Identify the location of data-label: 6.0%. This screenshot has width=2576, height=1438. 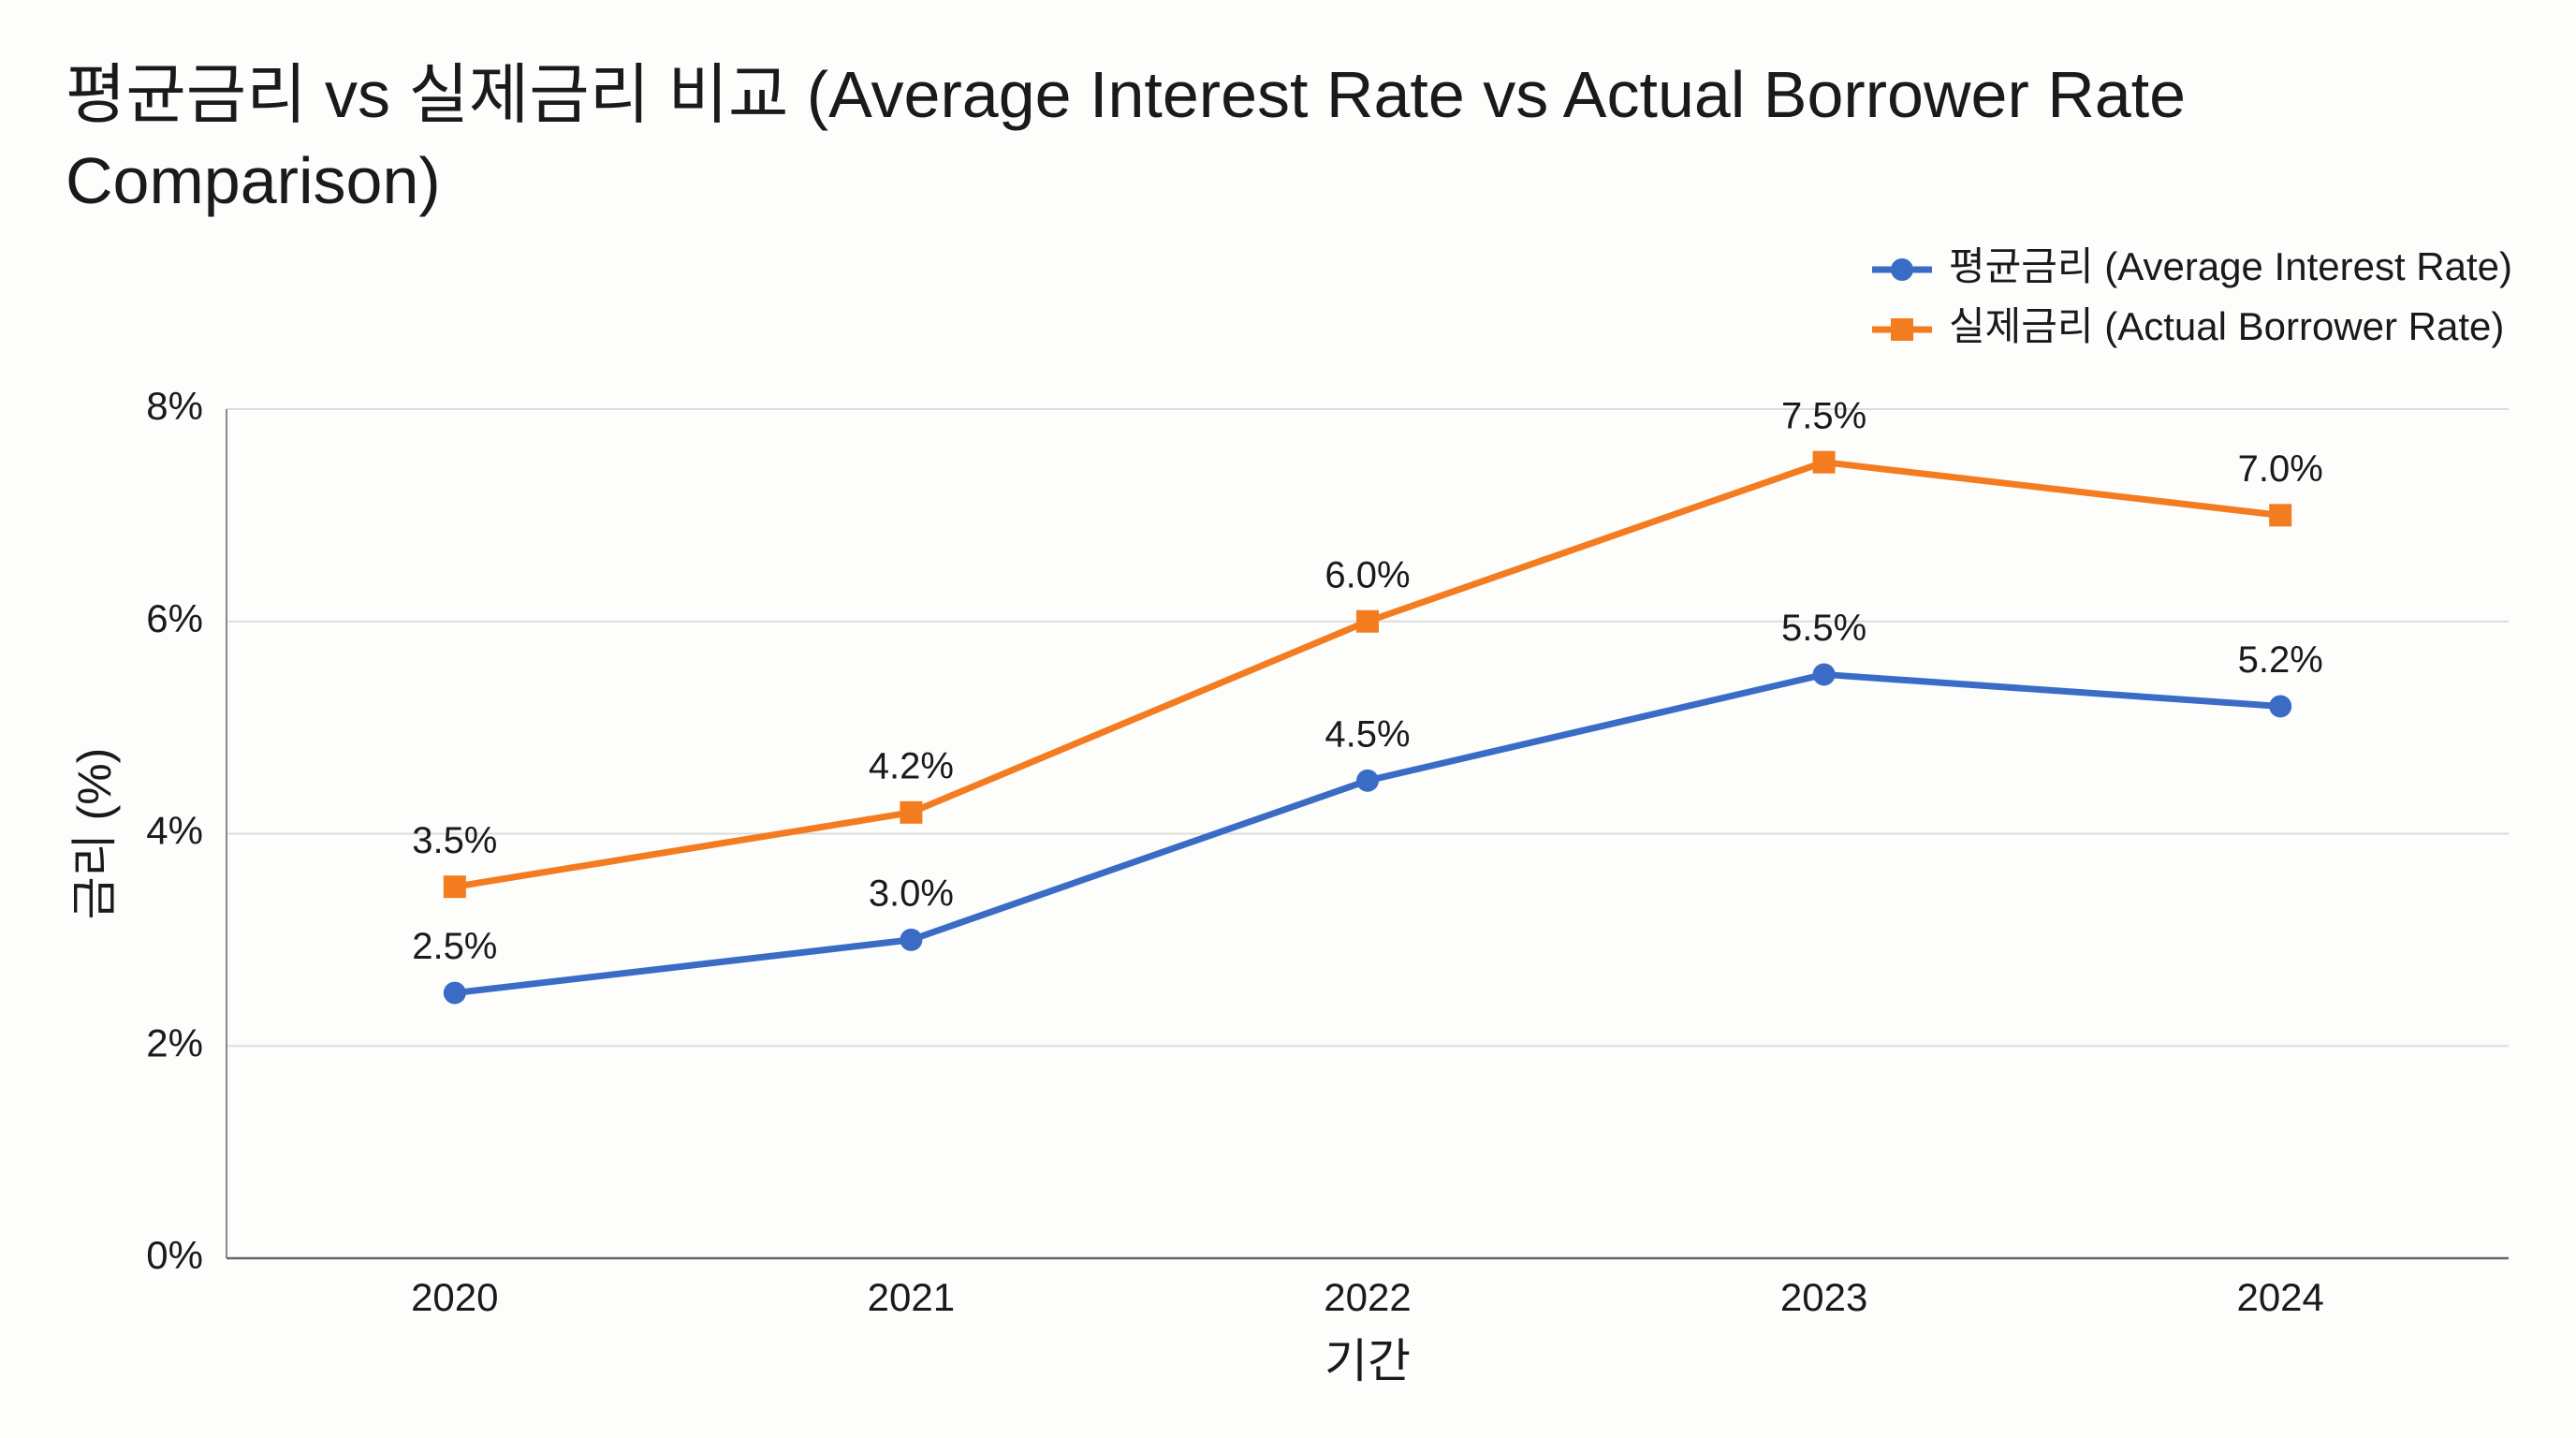
(1367, 574).